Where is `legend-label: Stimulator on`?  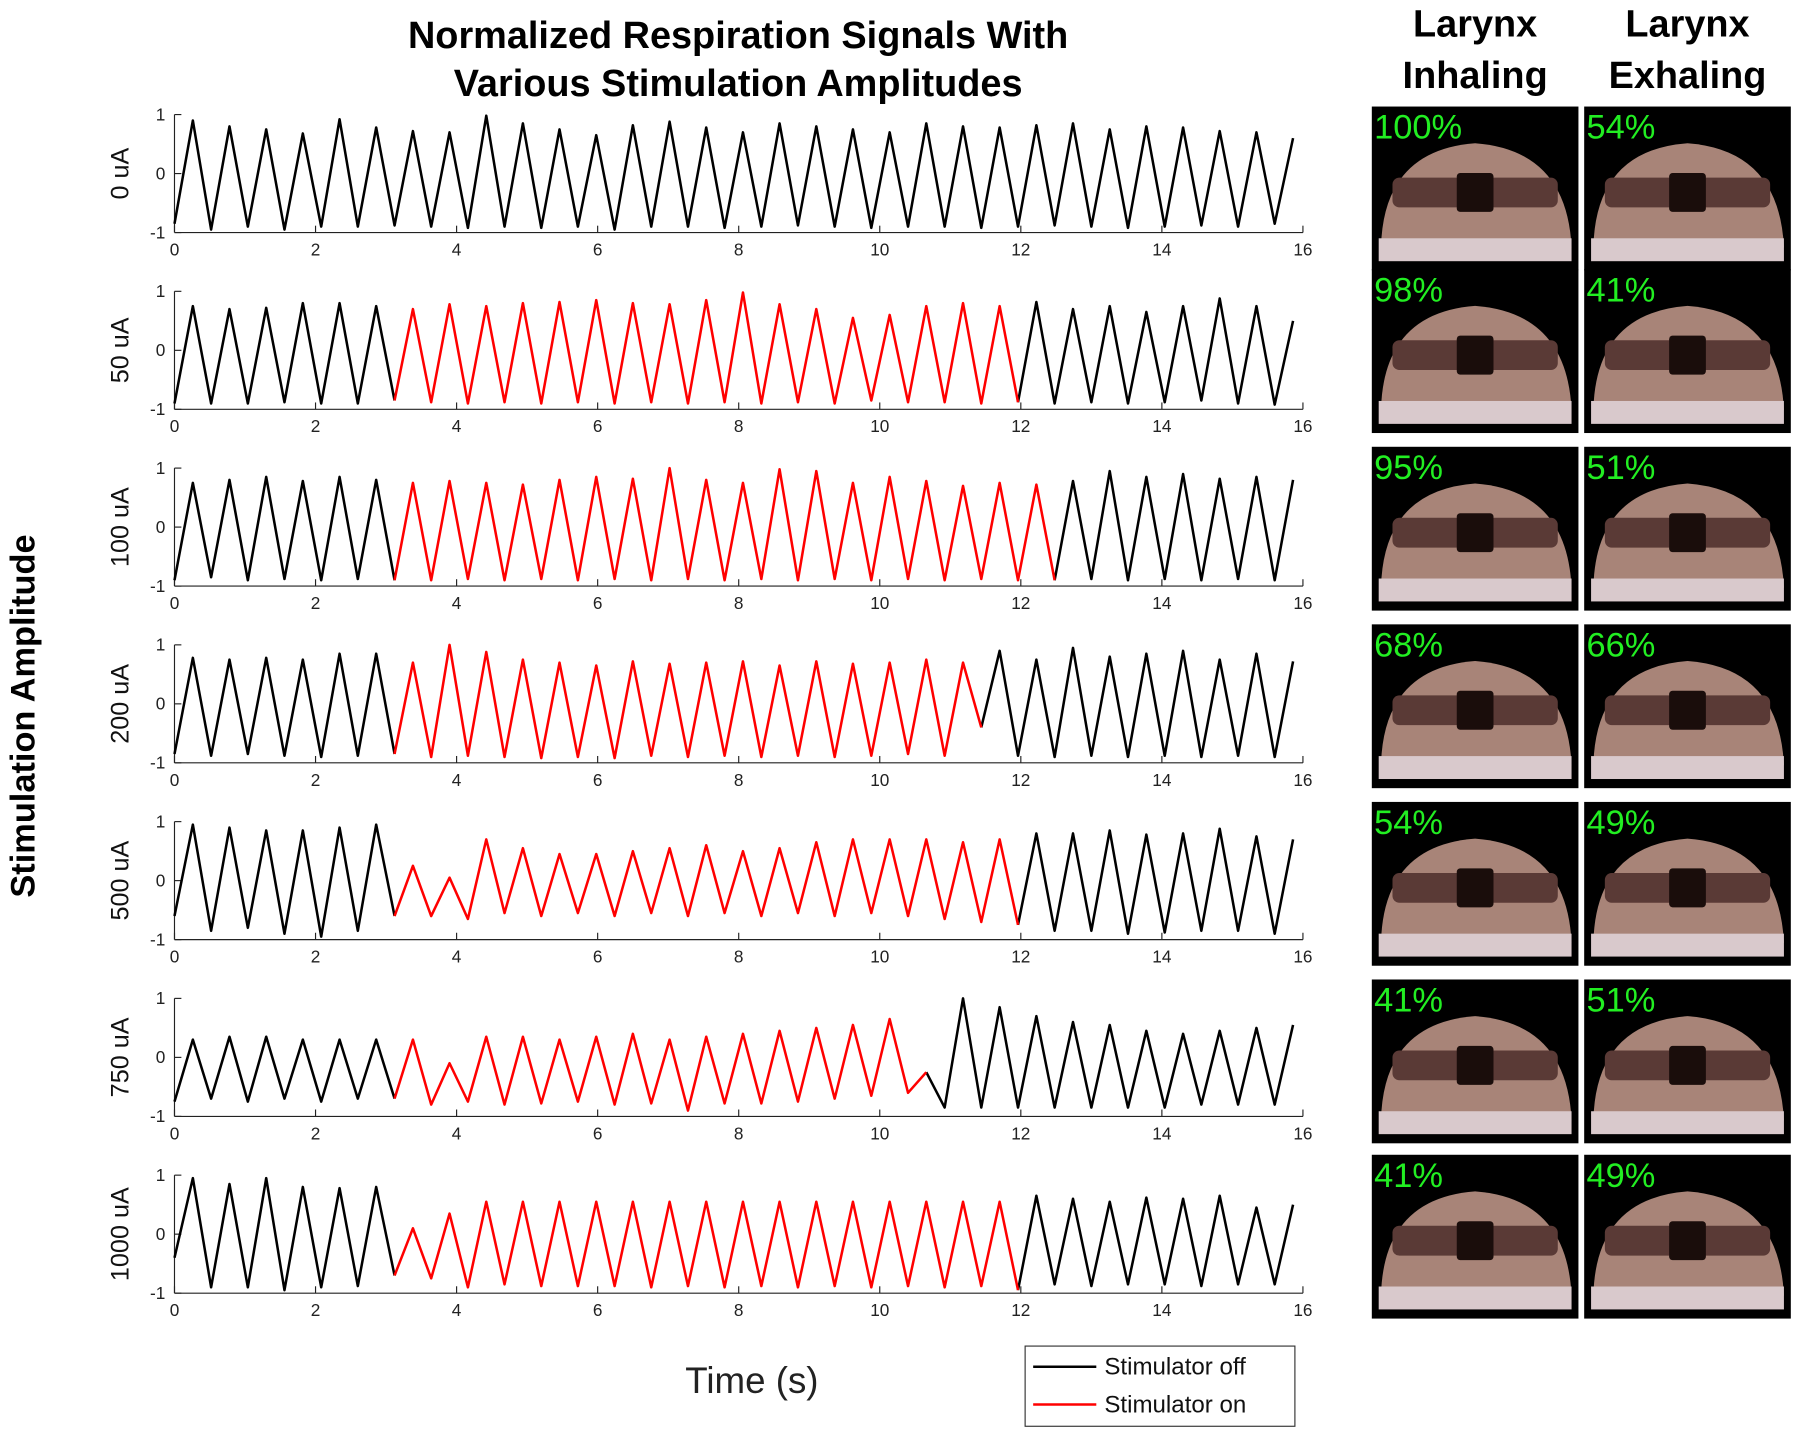 legend-label: Stimulator on is located at coordinates (1175, 1405).